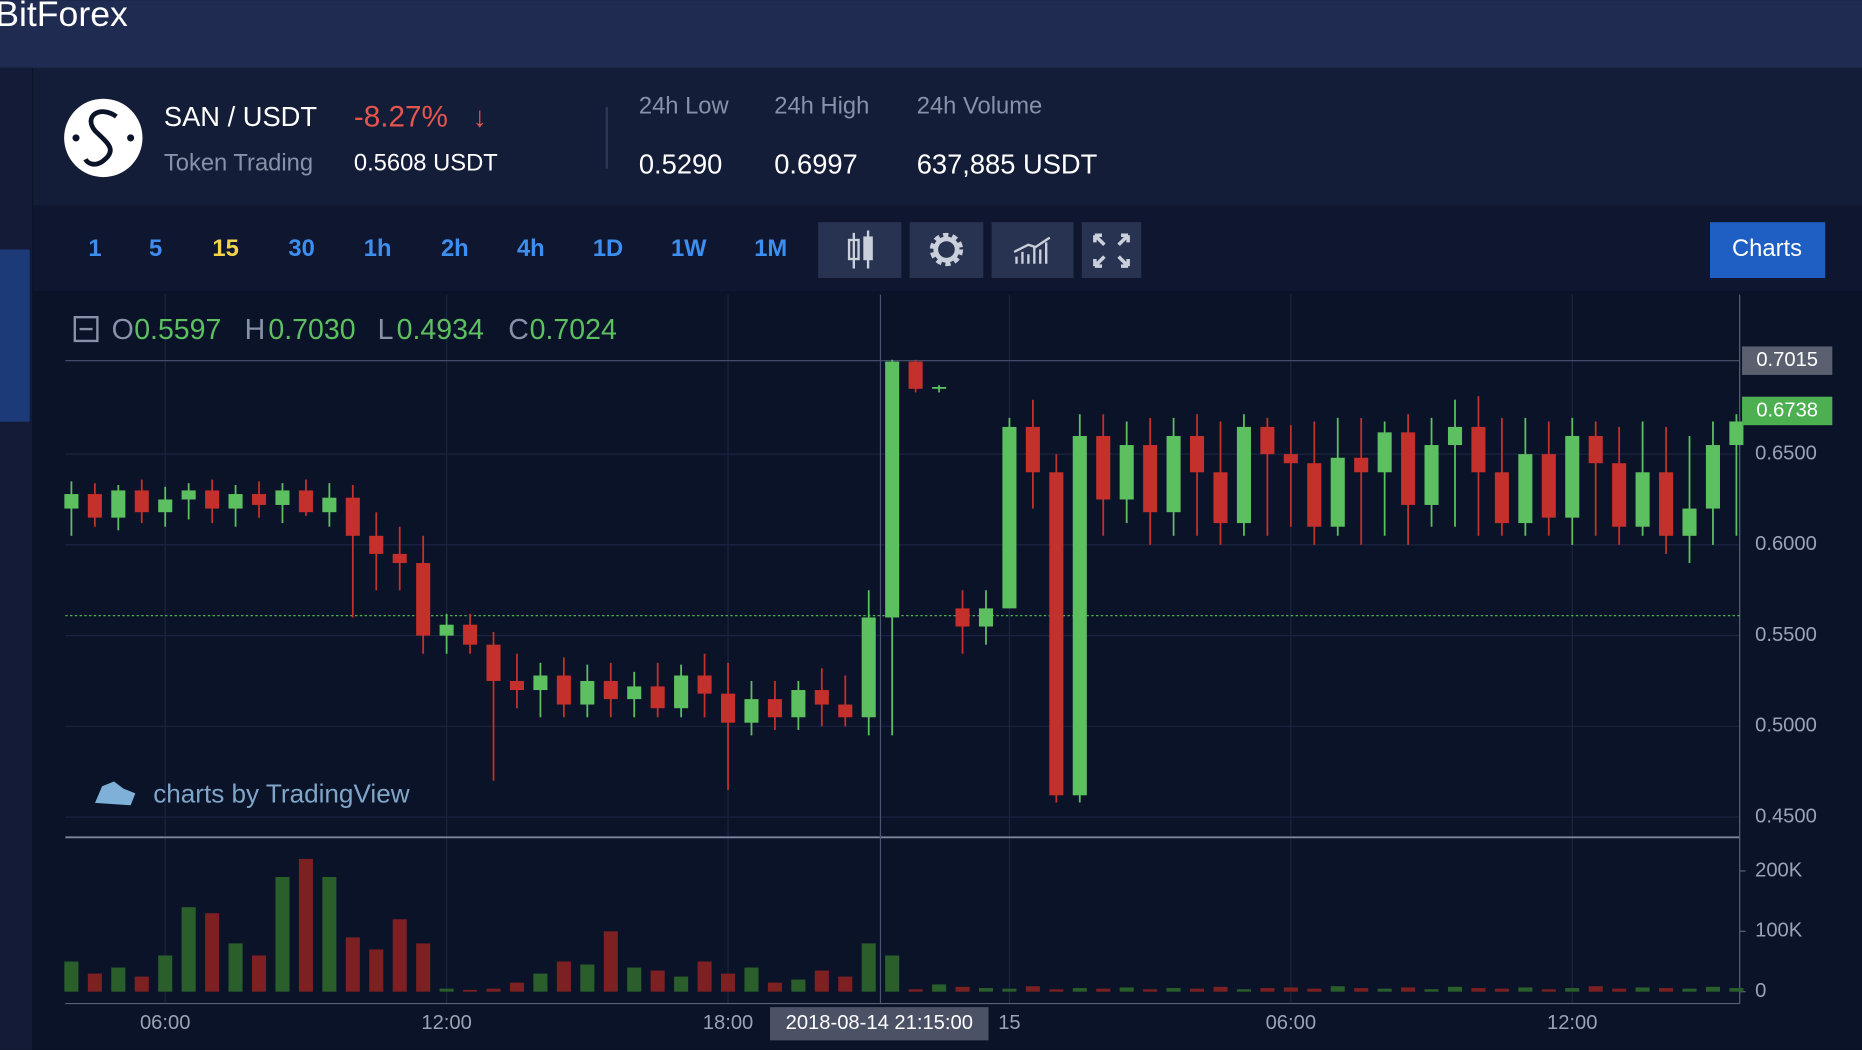 The image size is (1862, 1050). I want to click on volume-tick-label: 100K, so click(1779, 931).